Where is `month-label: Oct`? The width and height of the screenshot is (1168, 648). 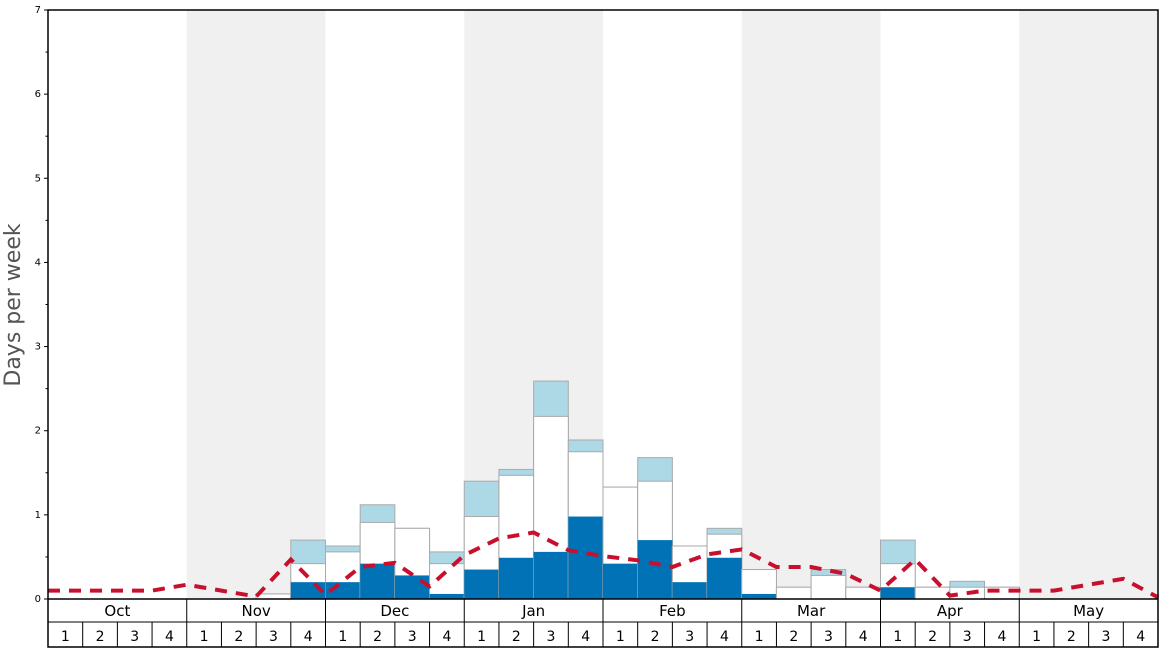 month-label: Oct is located at coordinates (117, 611).